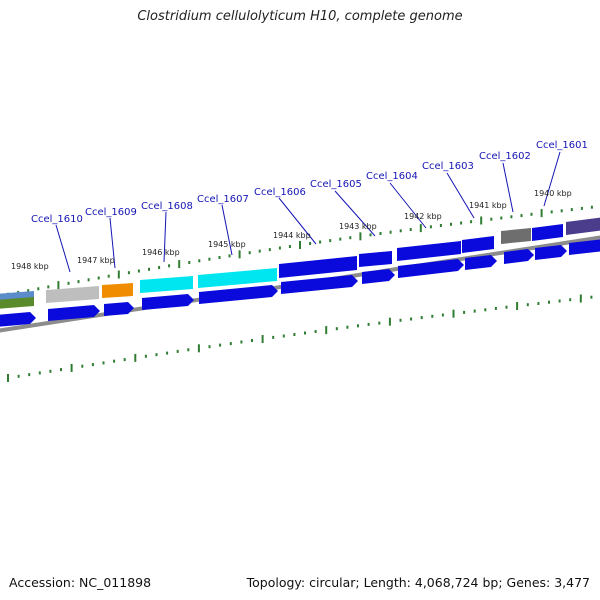  I want to click on accession-text: Accession: NC_011898, so click(80, 582).